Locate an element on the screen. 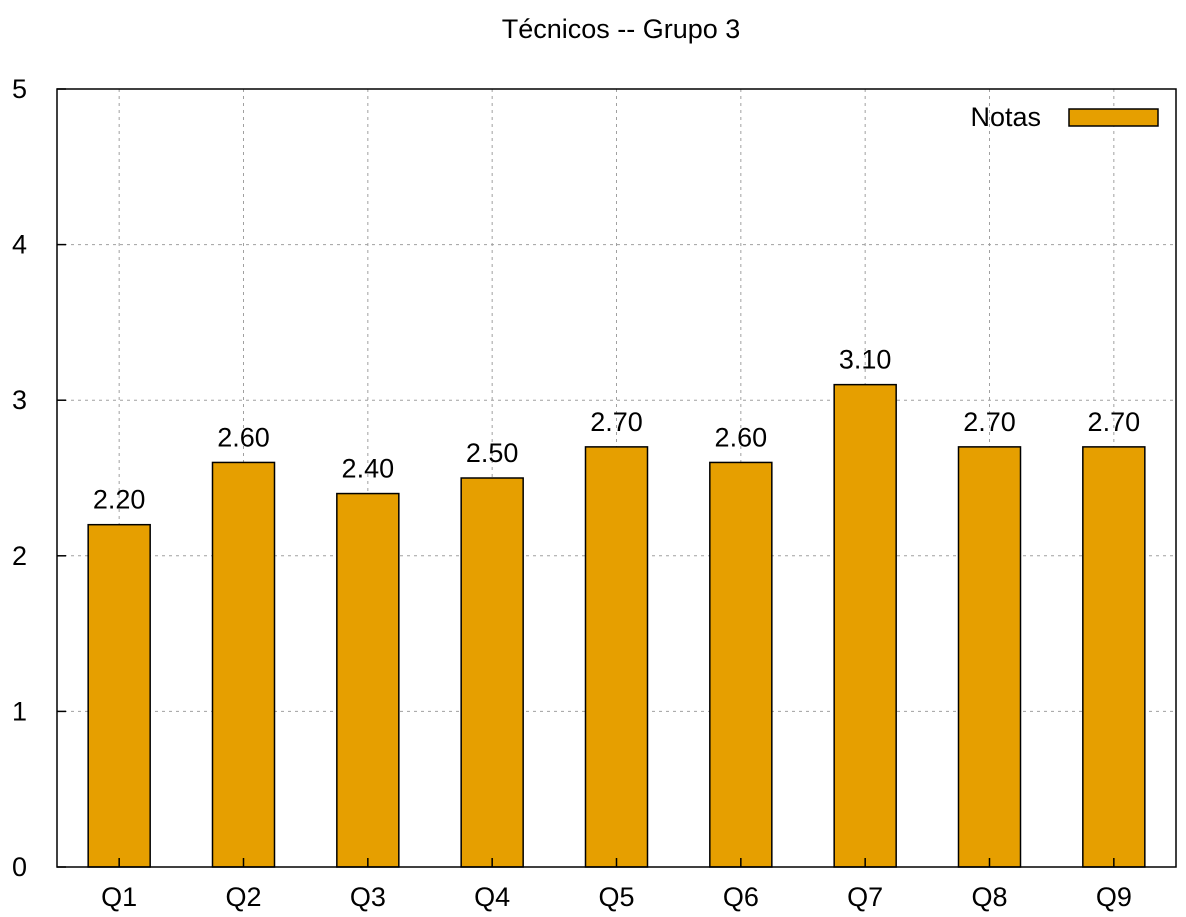 This screenshot has width=1186, height=917. y-tick-label: 2 is located at coordinates (19, 556).